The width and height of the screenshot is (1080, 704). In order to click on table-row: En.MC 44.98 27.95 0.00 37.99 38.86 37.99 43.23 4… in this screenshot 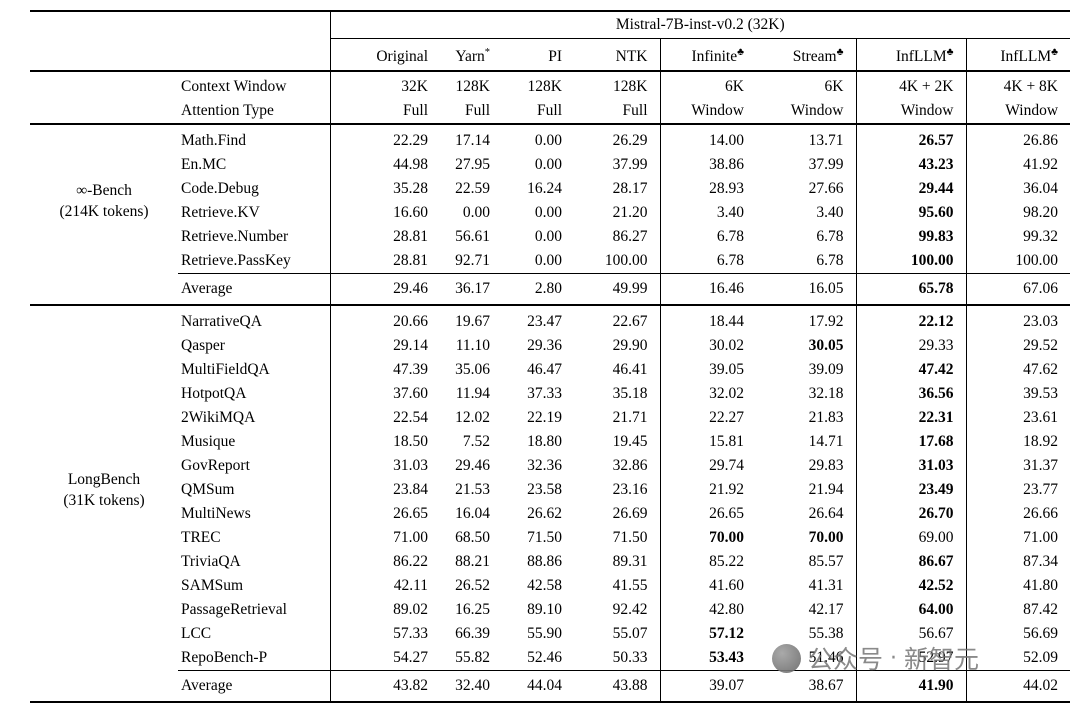, I will do `click(550, 165)`.